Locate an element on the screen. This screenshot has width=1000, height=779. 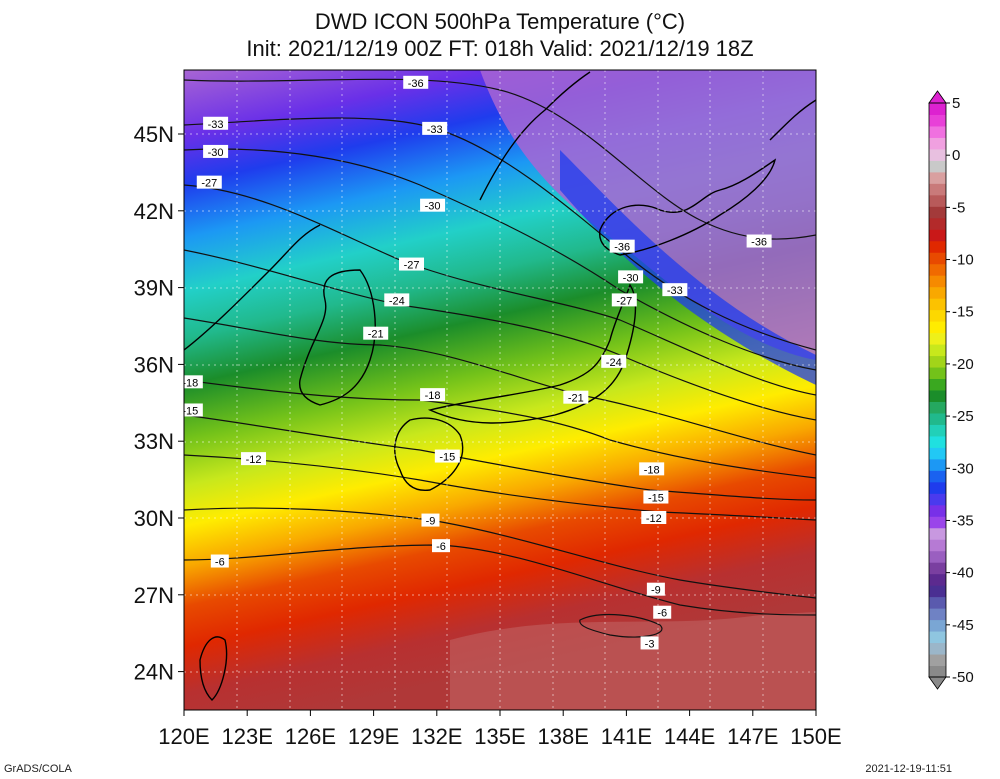
warm-air-region is located at coordinates (633, 661).